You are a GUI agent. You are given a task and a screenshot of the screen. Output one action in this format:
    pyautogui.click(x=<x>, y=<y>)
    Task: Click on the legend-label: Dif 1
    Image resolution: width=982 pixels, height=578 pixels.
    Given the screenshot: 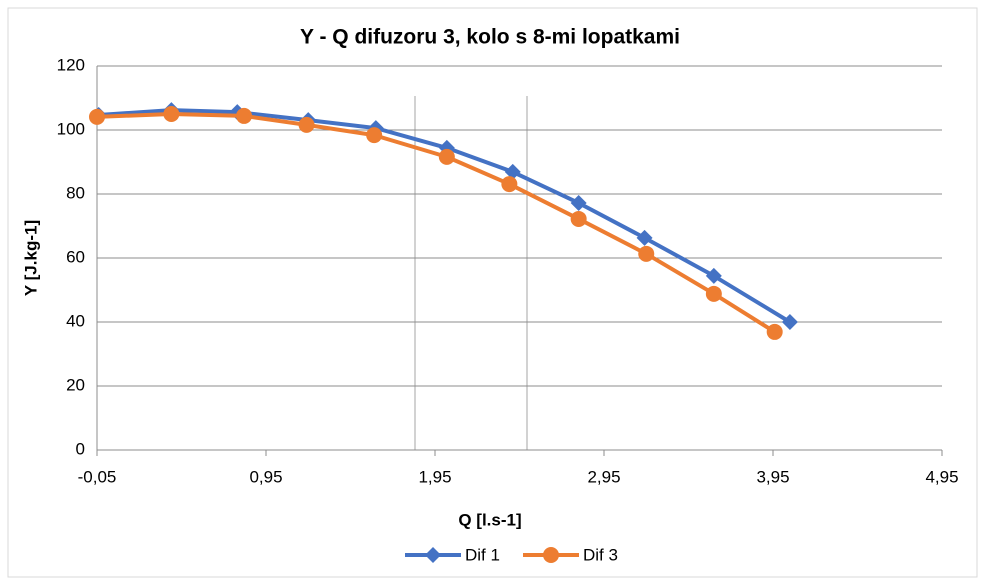 What is the action you would take?
    pyautogui.click(x=482, y=554)
    